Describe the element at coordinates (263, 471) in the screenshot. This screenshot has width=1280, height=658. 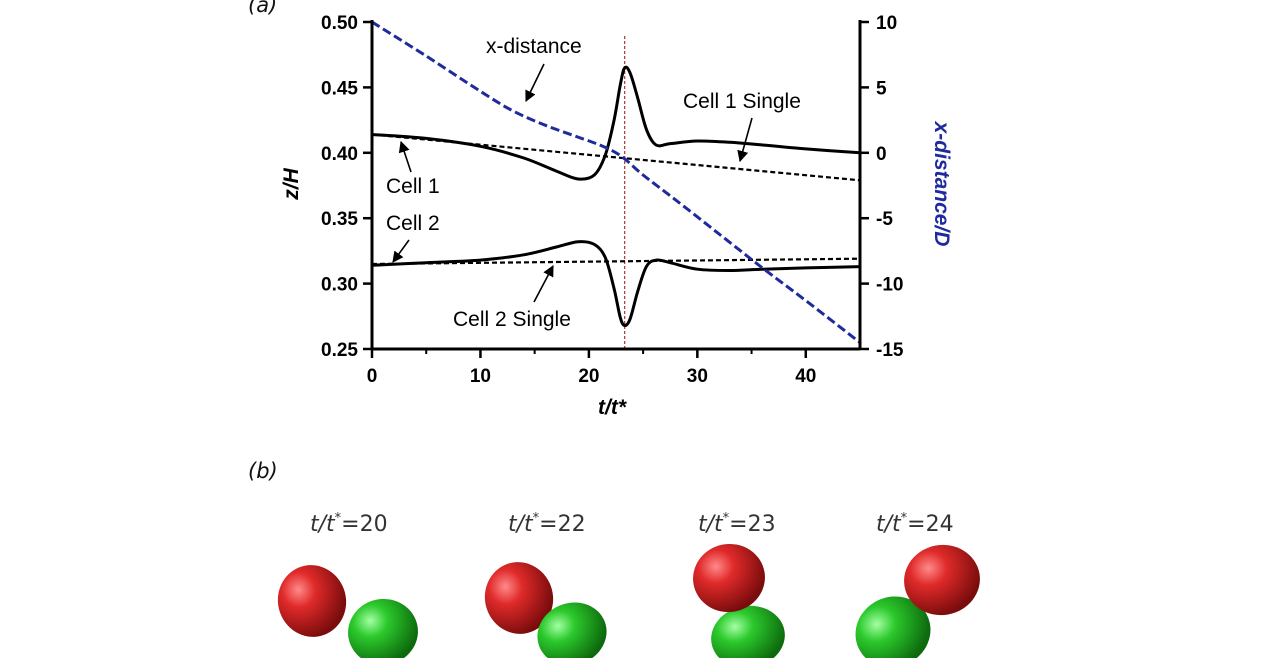
I see `panel-label-b: (b)` at that location.